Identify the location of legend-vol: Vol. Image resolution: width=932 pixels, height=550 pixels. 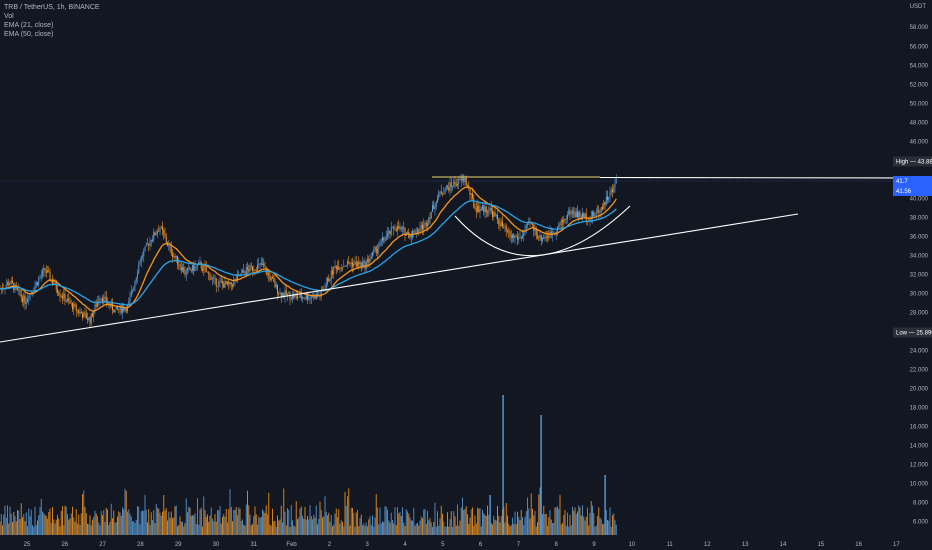
(9, 16).